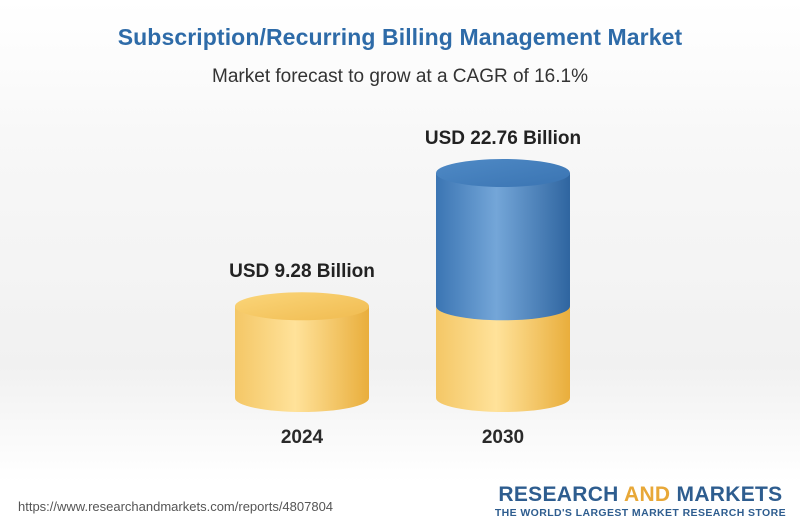 The image size is (800, 524). Describe the element at coordinates (302, 352) in the screenshot. I see `bar-2024` at that location.